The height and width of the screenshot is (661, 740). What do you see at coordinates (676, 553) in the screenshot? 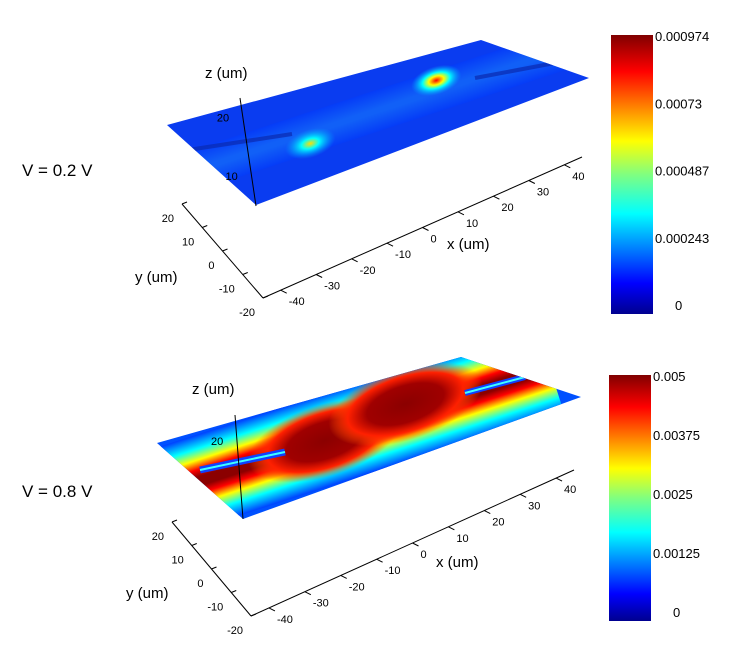
I see `colorbar-tick-label: 0.00125` at bounding box center [676, 553].